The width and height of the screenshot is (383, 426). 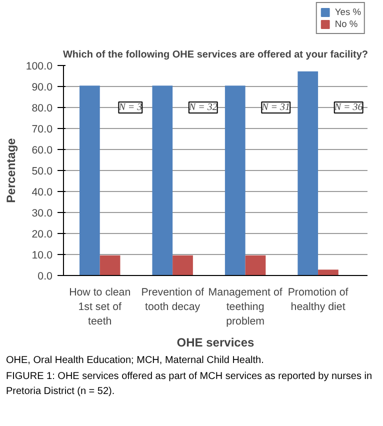 I want to click on x-tick-label: Promotion of healthy diet, so click(x=318, y=299).